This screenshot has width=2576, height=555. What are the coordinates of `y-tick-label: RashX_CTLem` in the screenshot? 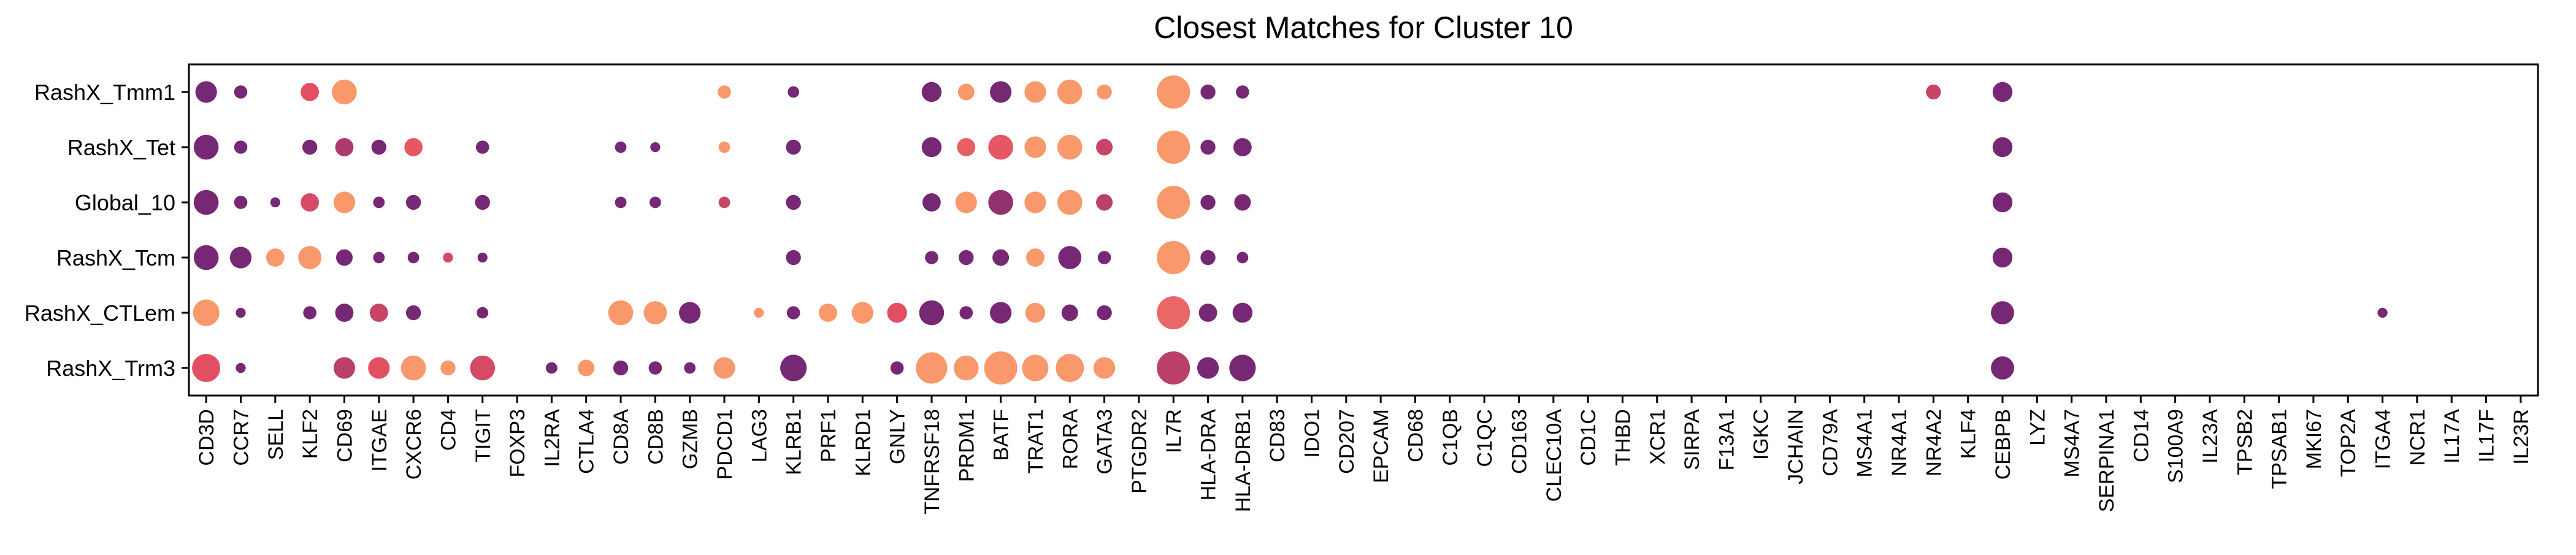 It's located at (100, 313).